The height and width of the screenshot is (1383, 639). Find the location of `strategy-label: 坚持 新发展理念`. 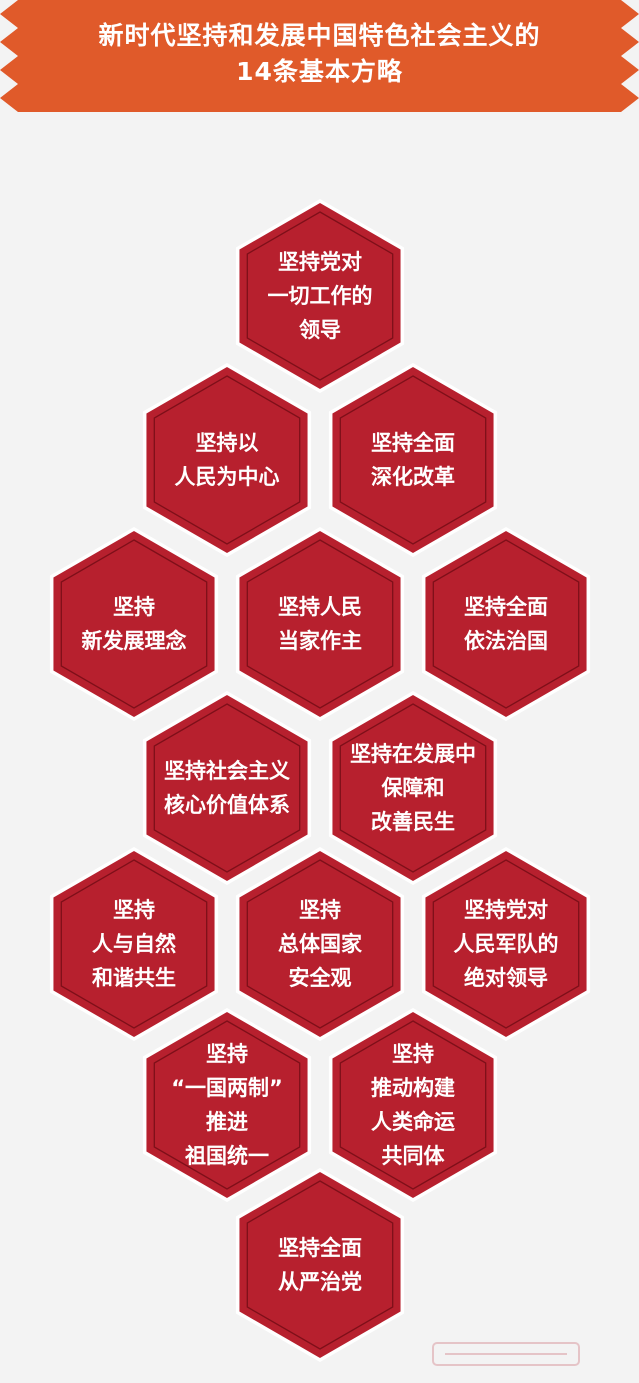

strategy-label: 坚持 新发展理念 is located at coordinates (134, 624).